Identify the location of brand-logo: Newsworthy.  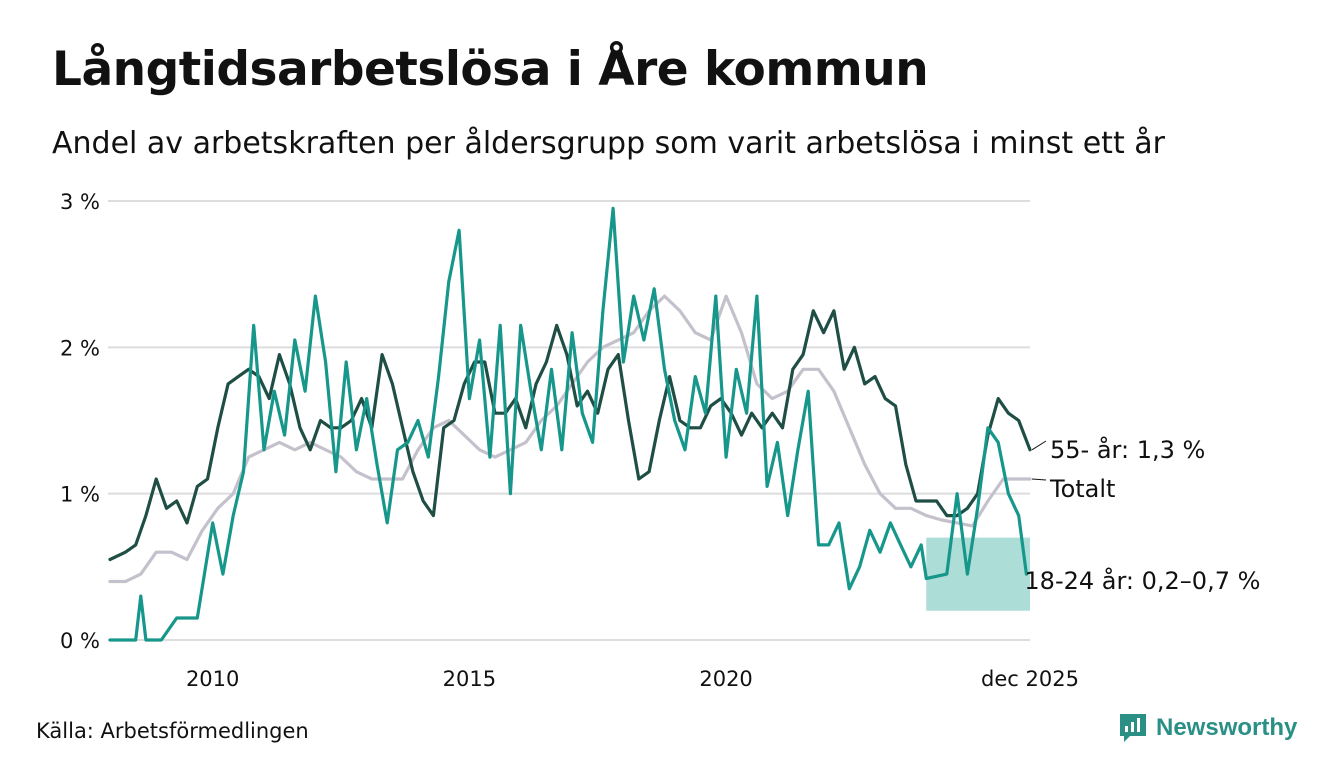
(1207, 728).